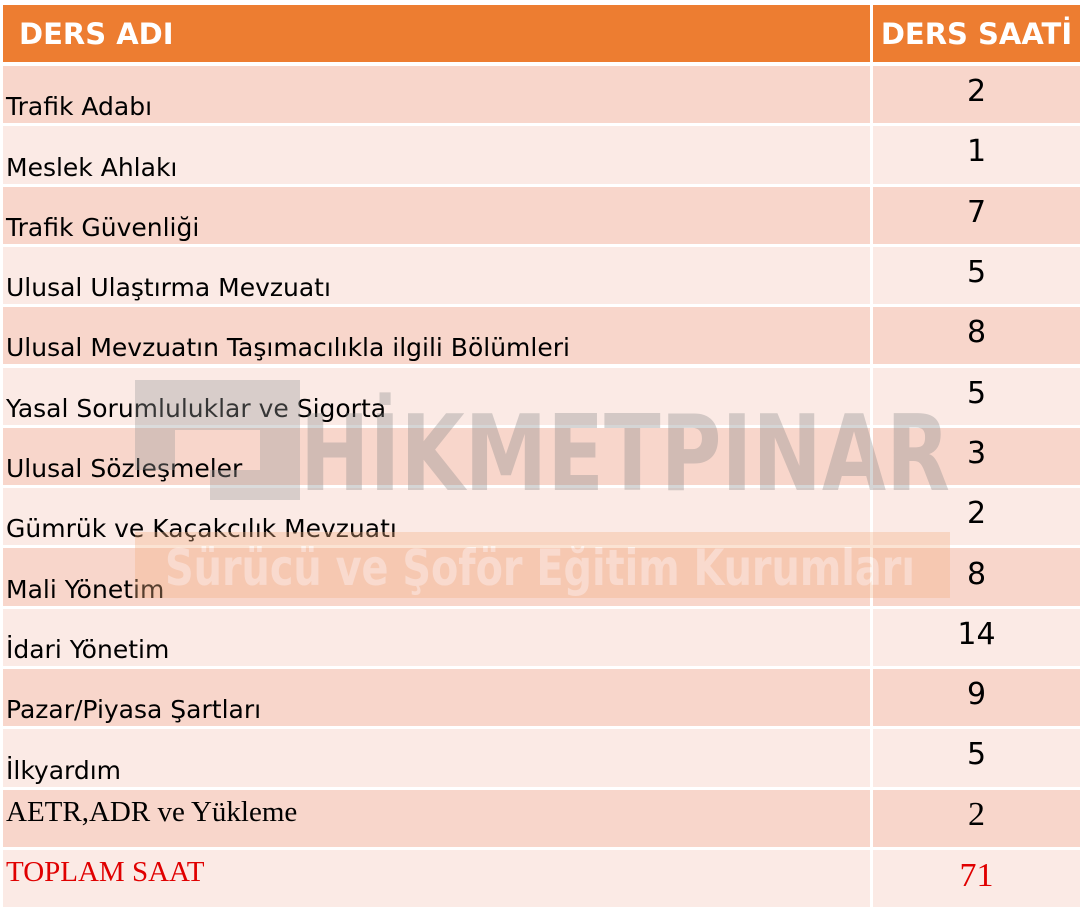  Describe the element at coordinates (976, 155) in the screenshot. I see `row-hours: 1` at that location.